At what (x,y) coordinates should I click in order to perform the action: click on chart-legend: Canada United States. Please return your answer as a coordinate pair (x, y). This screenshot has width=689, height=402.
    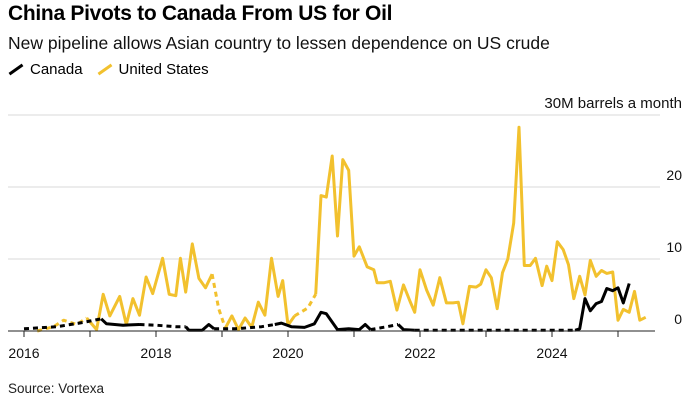
    Looking at the image, I should click on (115, 69).